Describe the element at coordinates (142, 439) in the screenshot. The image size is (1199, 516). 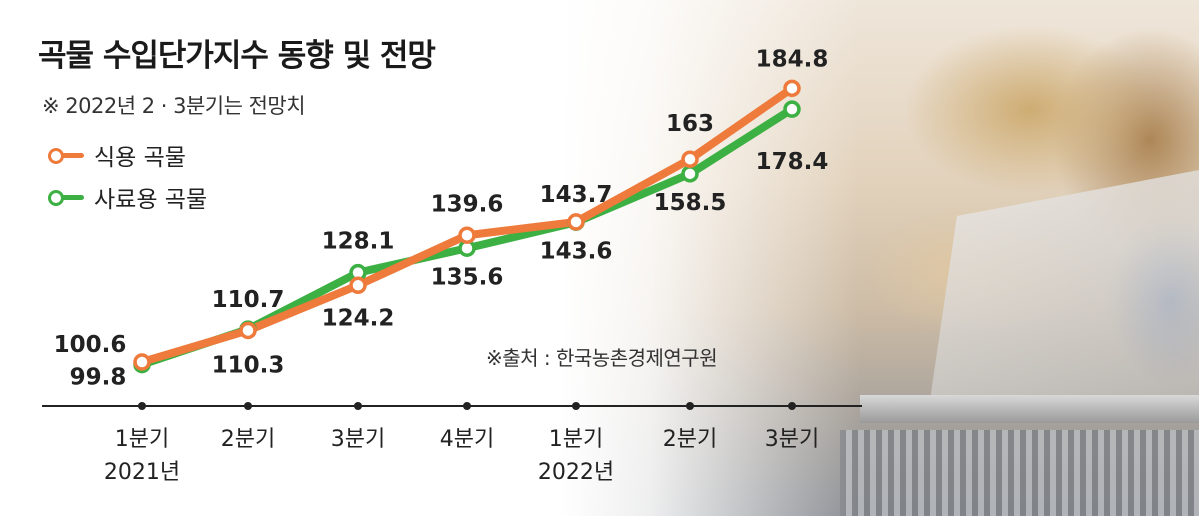
I see `x-tick-label-0: 1분기` at that location.